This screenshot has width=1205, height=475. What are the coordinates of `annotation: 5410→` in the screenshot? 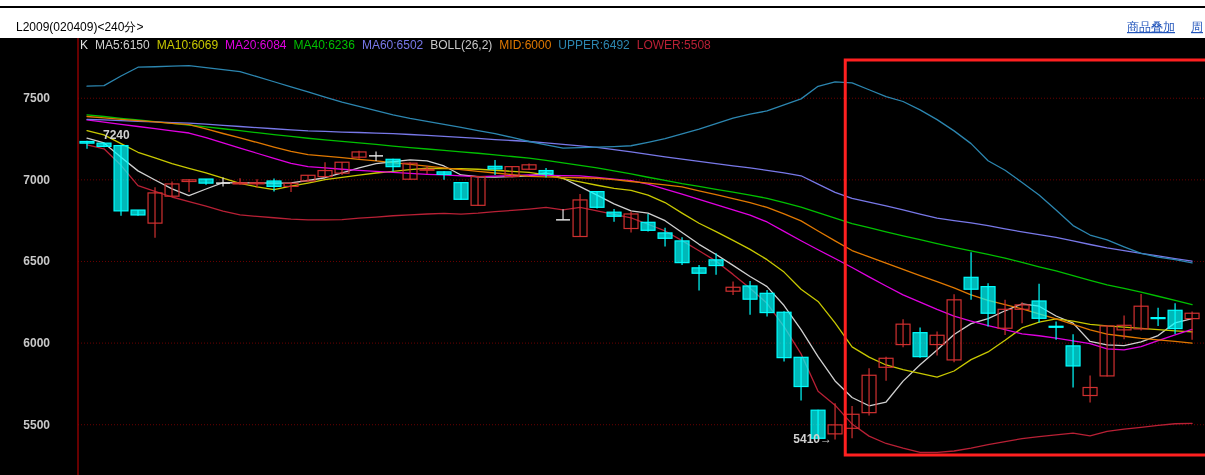 It's located at (813, 439).